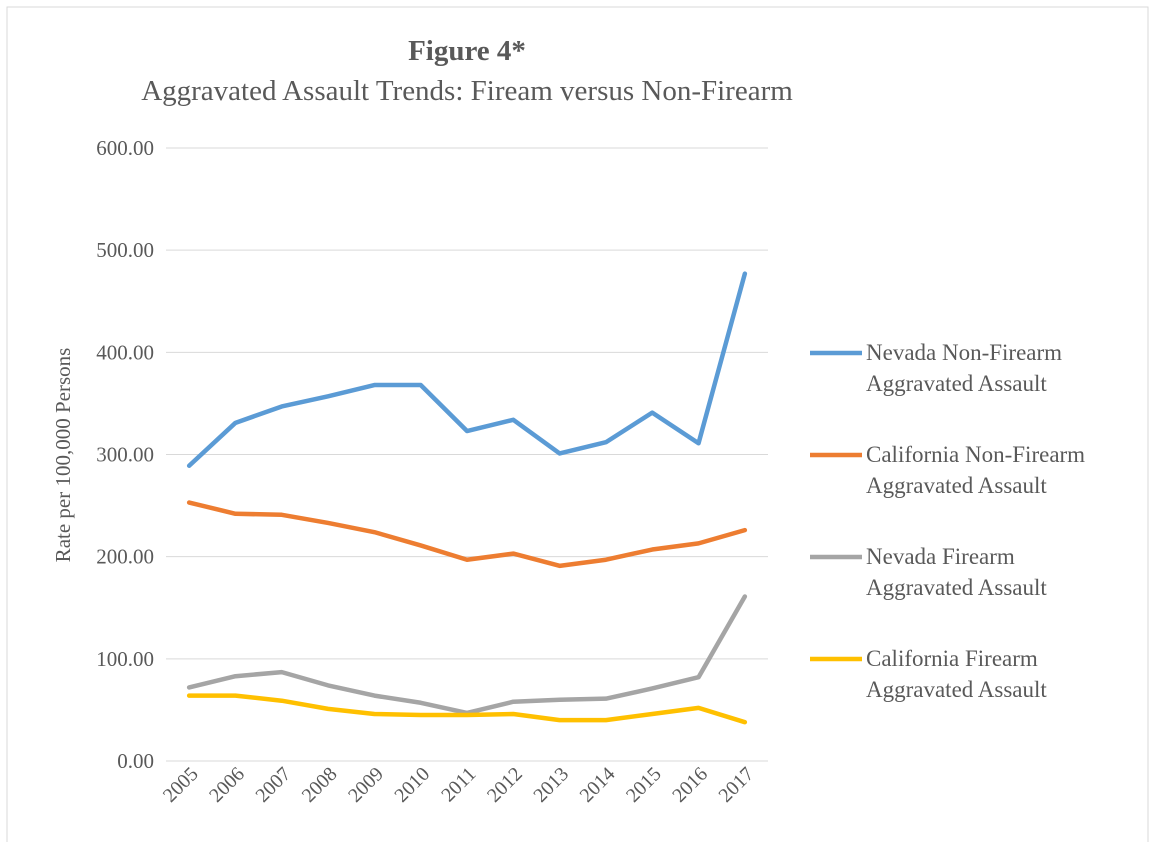  What do you see at coordinates (458, 784) in the screenshot?
I see `x-tick-label: 2011` at bounding box center [458, 784].